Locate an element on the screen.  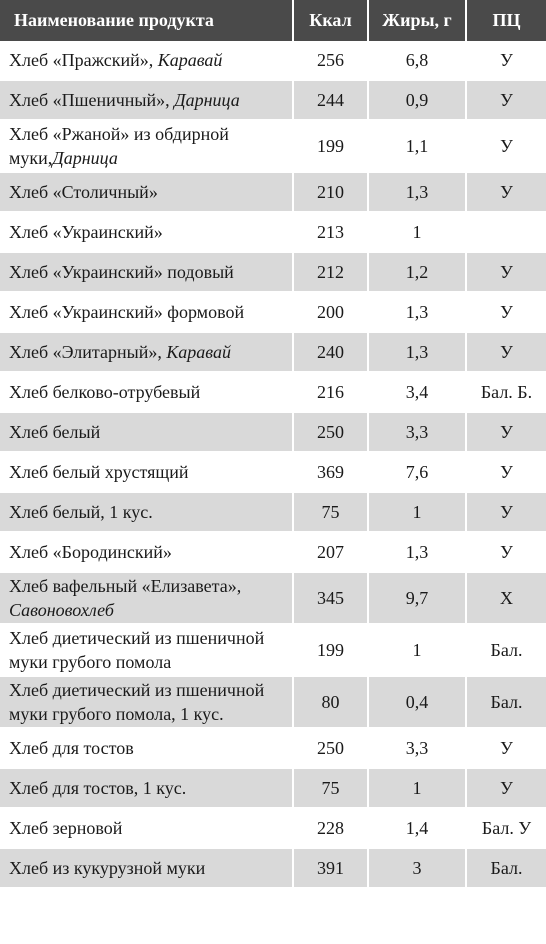
header-row: Наименование продукта Ккал Жиры, г ПЦ is located at coordinates (273, 20).